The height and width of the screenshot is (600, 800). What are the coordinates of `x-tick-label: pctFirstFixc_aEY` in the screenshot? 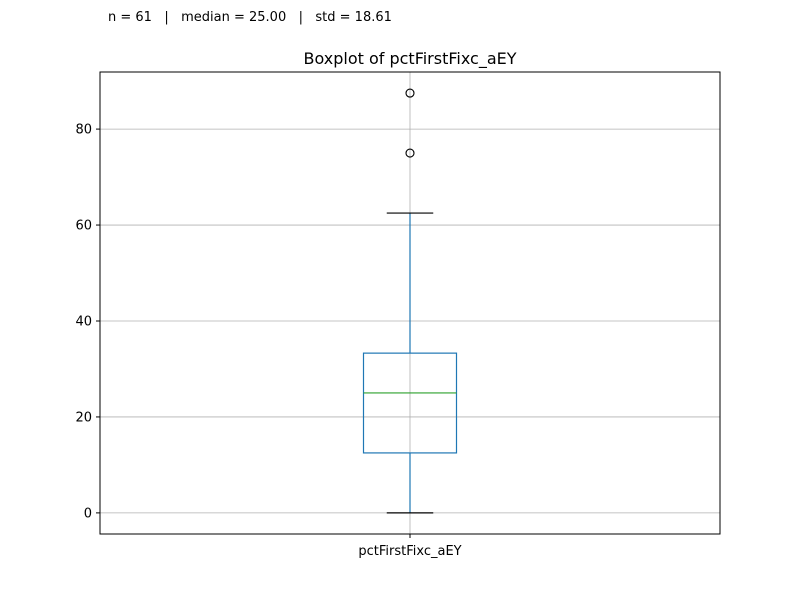 It's located at (409, 551).